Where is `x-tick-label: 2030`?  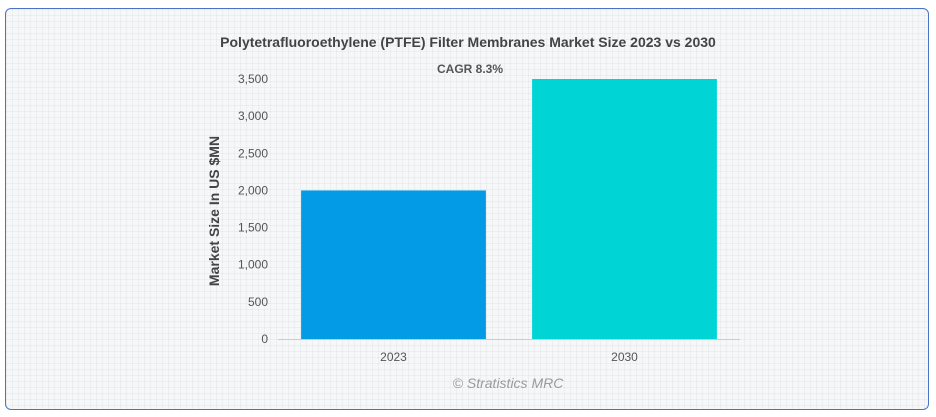 x-tick-label: 2030 is located at coordinates (624, 357).